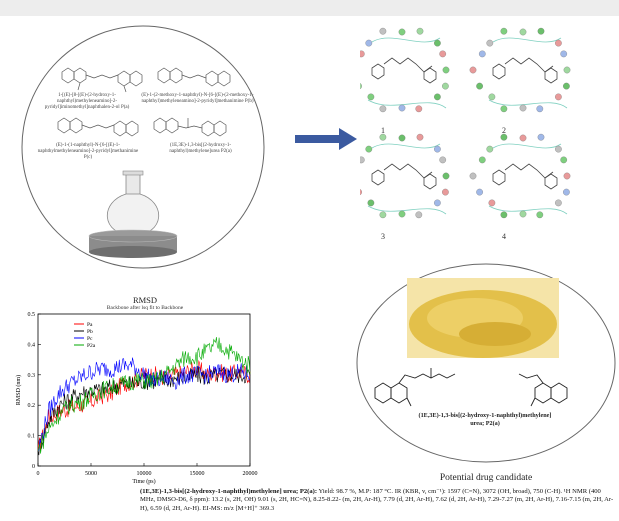 This screenshot has width=619, height=521. Describe the element at coordinates (504, 236) in the screenshot. I see `docking-label-4: 4` at that location.